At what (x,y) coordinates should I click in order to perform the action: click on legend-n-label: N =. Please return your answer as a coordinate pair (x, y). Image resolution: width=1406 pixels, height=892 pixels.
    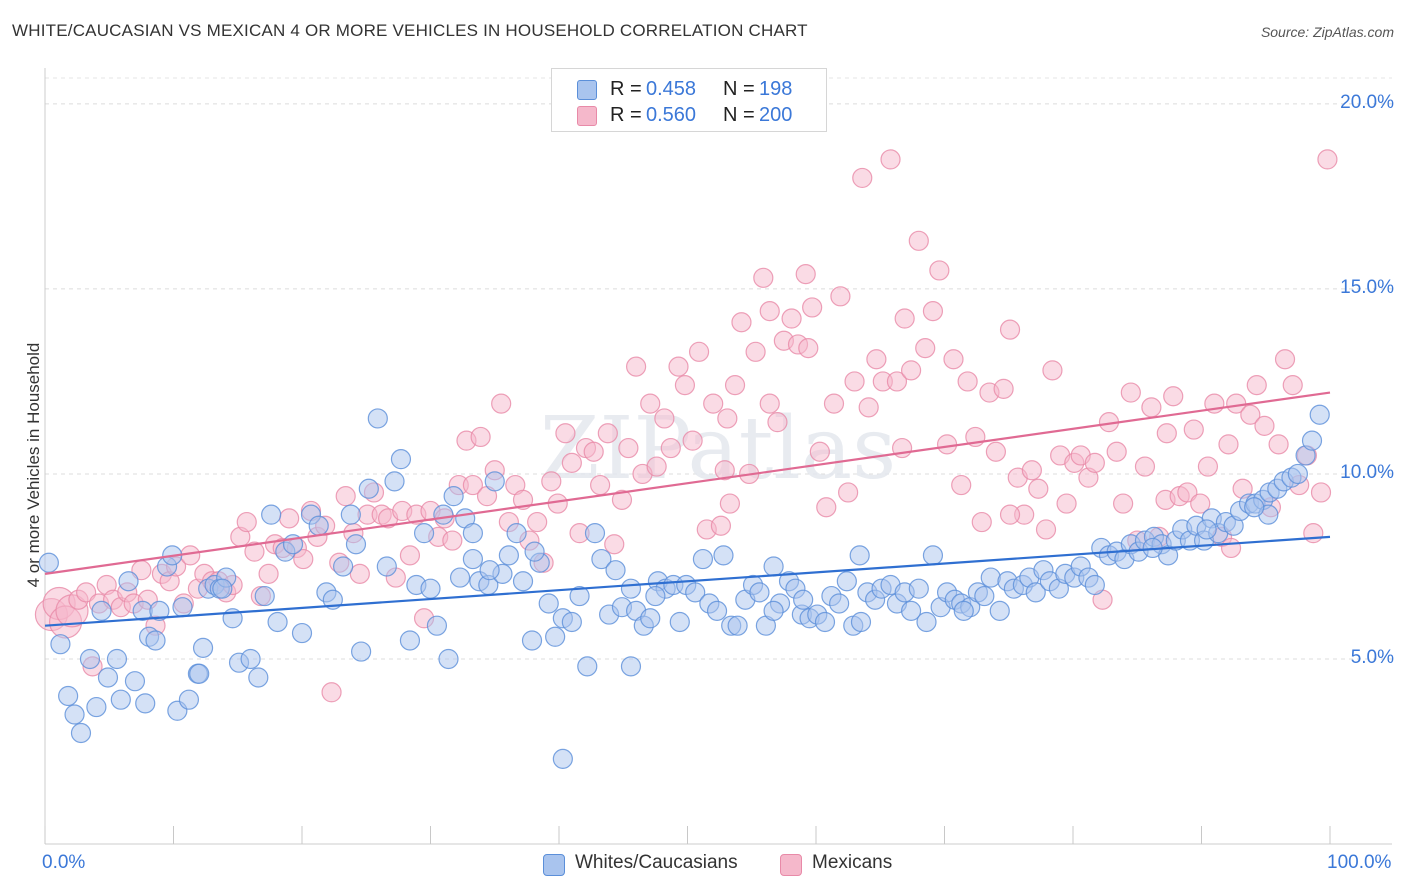
    Looking at the image, I should click on (739, 89).